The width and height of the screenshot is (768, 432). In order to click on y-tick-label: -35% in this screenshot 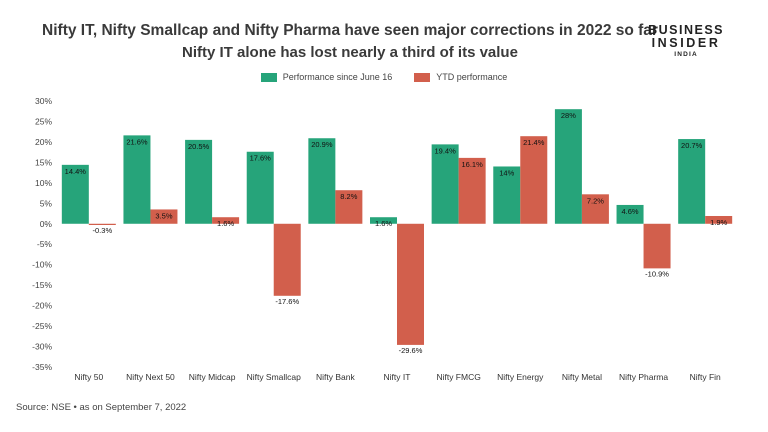, I will do `click(42, 367)`.